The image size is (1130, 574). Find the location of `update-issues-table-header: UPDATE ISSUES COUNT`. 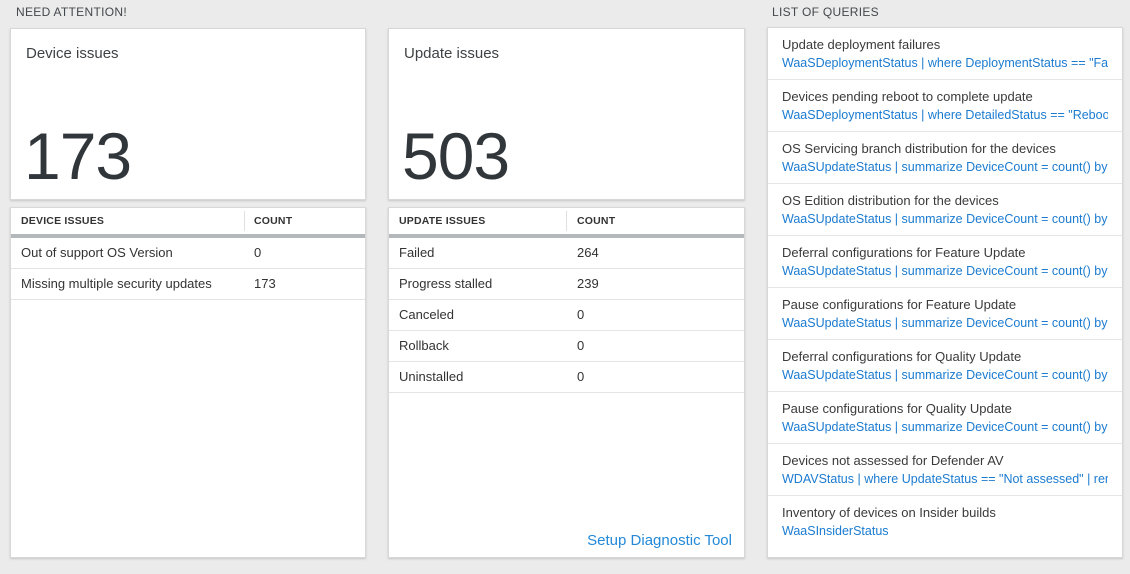

update-issues-table-header: UPDATE ISSUES COUNT is located at coordinates (566, 221).